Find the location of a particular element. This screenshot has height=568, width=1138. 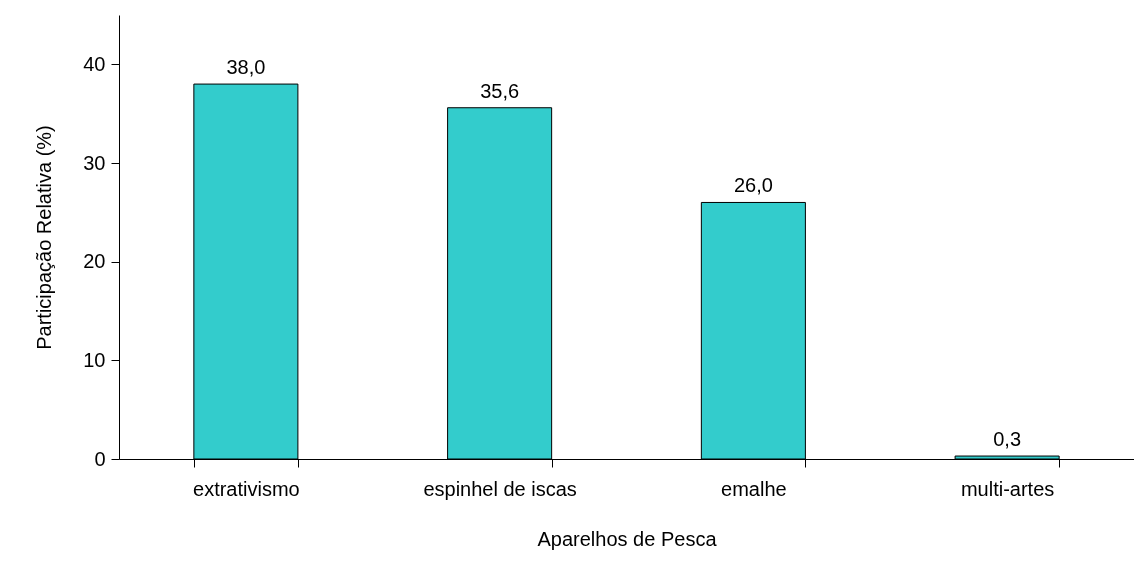

data-label: 26,0 is located at coordinates (753, 185).